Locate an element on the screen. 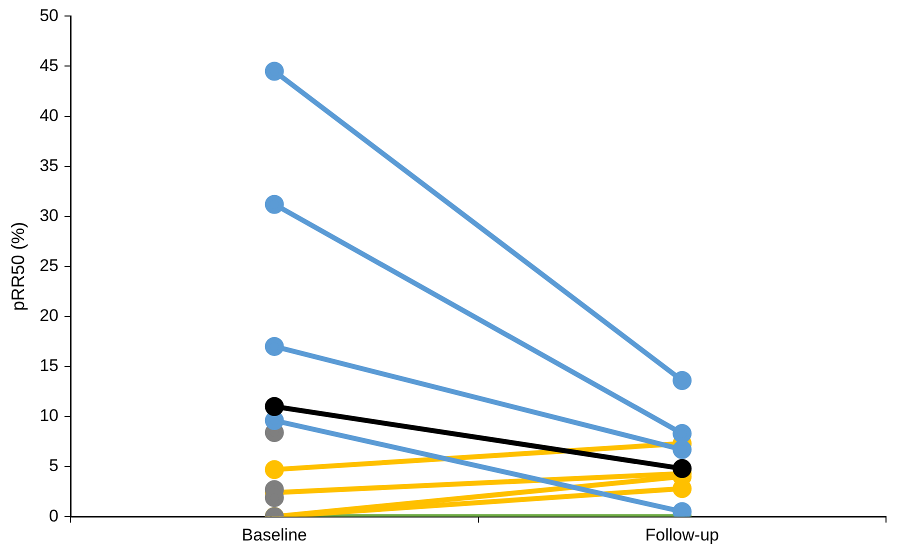  y-tick-label: 40 is located at coordinates (49, 115).